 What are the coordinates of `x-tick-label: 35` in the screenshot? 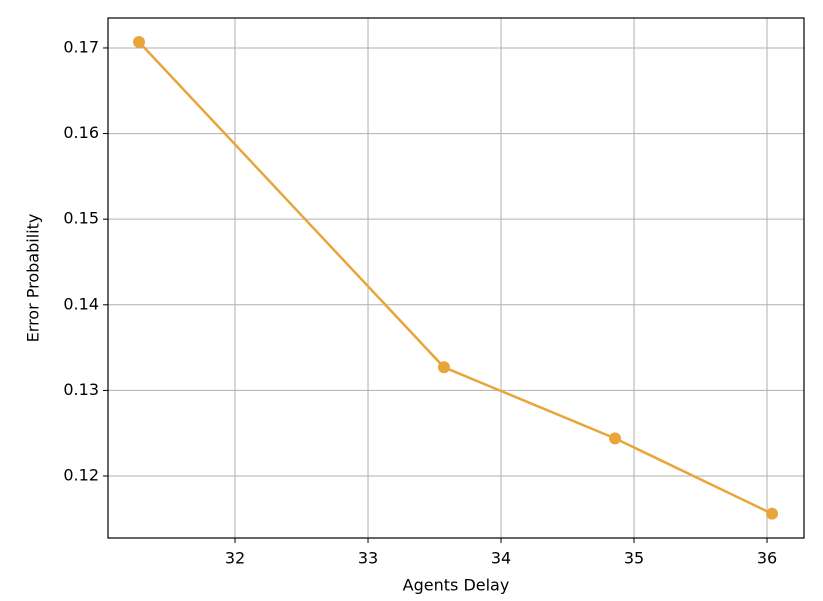 It's located at (634, 558).